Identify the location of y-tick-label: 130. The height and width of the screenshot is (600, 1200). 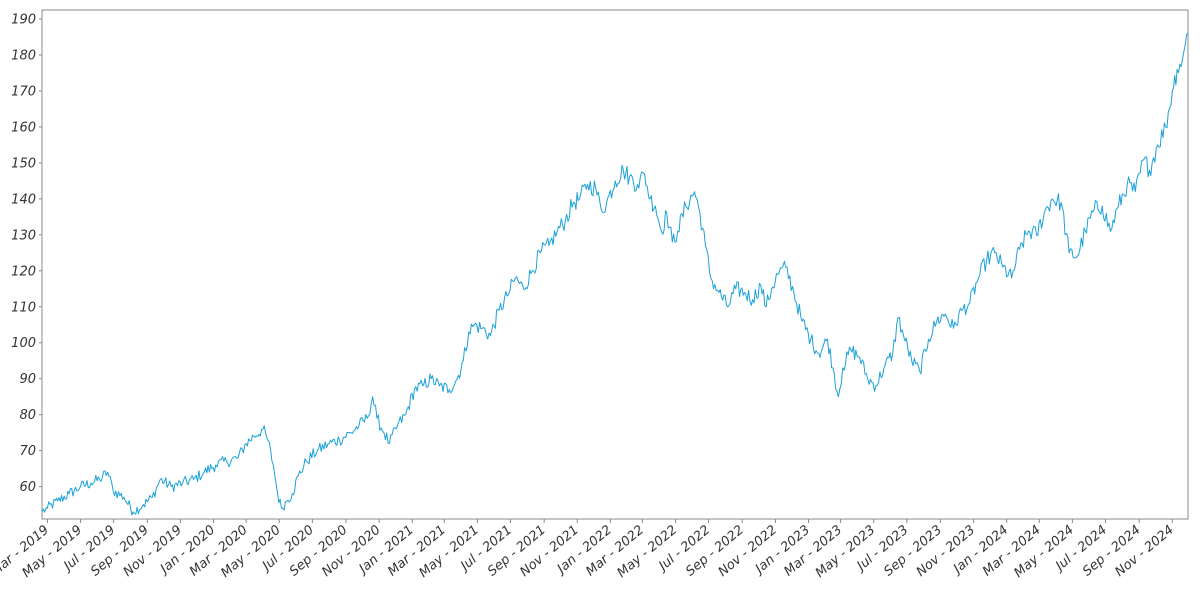
(23, 235).